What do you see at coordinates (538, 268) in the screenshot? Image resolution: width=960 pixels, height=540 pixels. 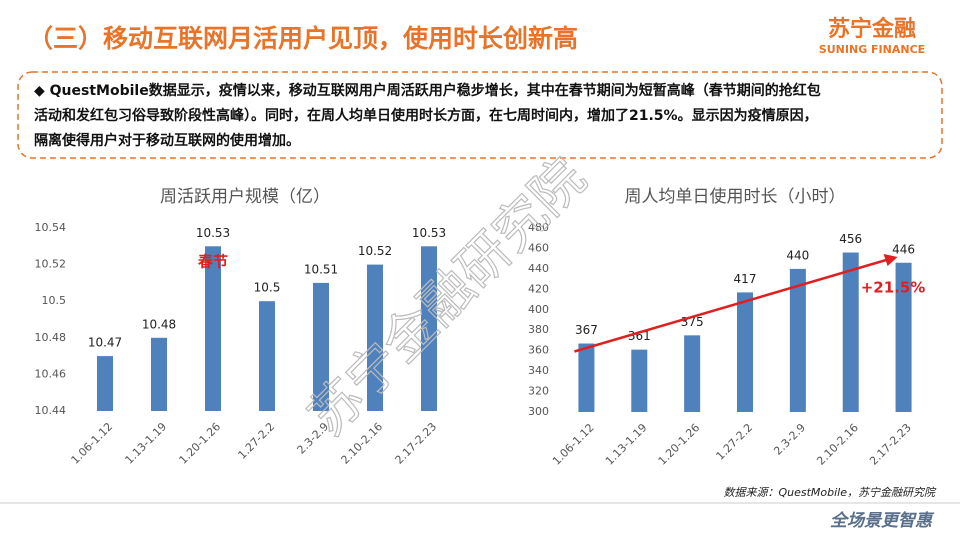 I see `y-tick-label: 440` at bounding box center [538, 268].